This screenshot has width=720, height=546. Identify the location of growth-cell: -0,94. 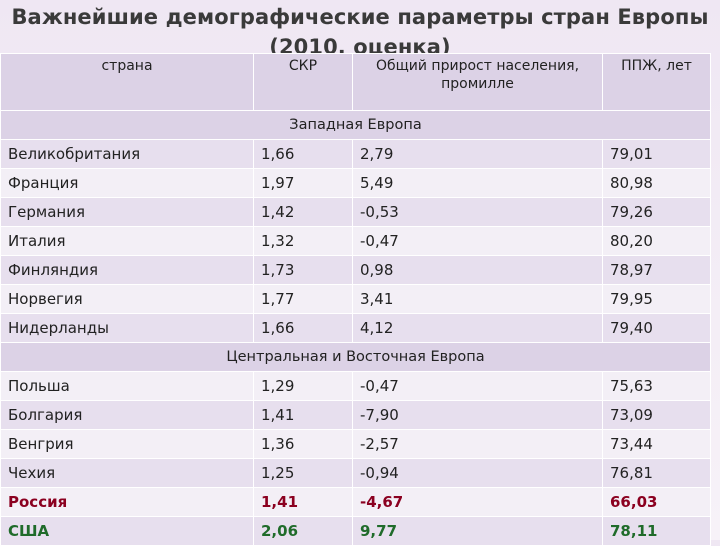
(477, 473).